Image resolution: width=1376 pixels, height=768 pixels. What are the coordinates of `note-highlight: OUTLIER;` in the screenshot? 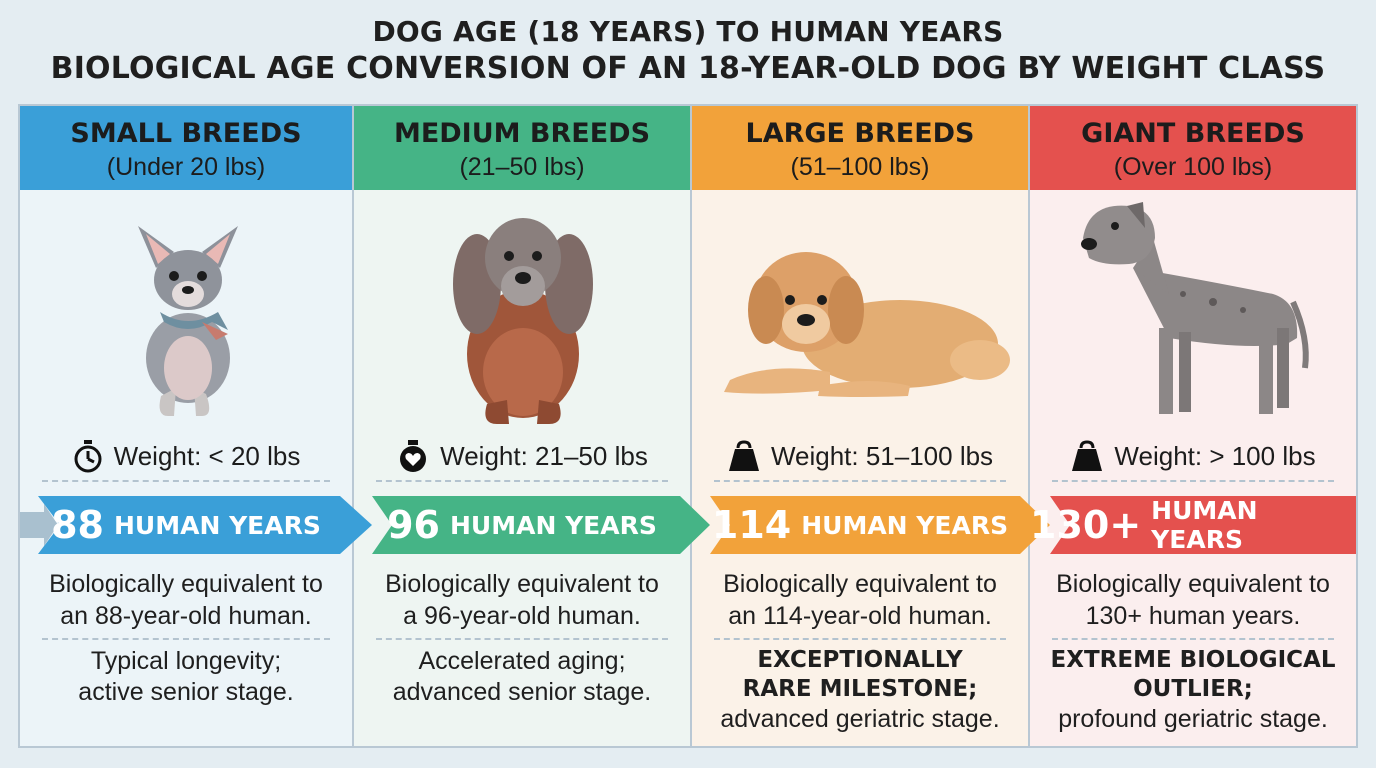 It's located at (1193, 689).